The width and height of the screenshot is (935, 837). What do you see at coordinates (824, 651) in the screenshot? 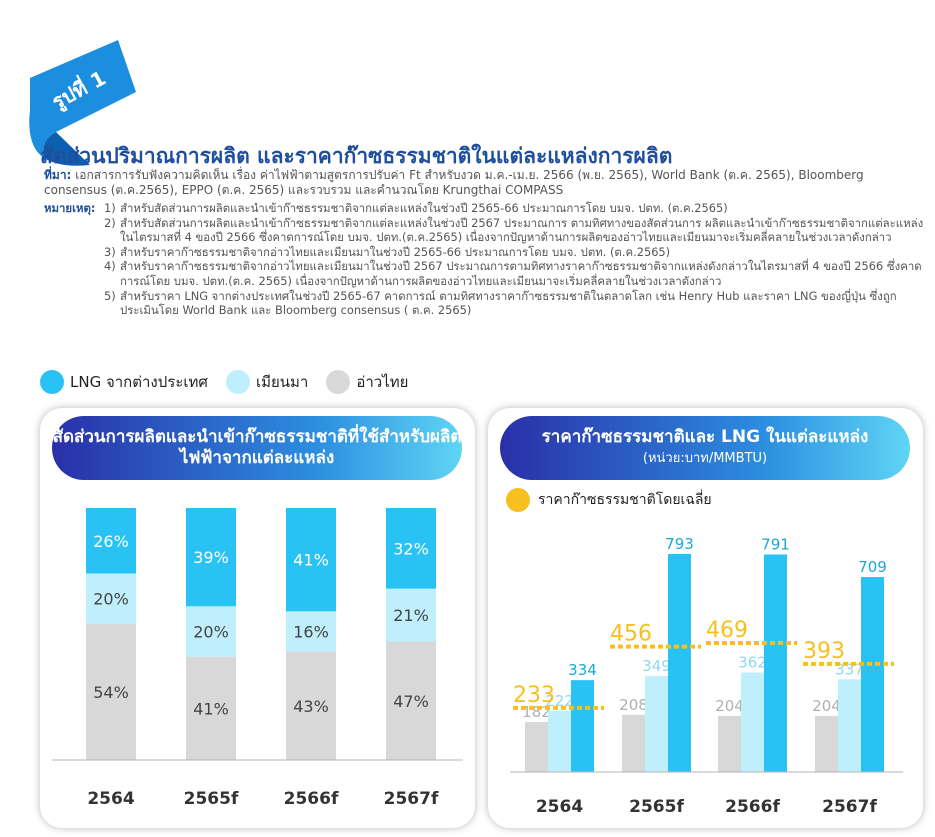
I see `average-label: 393` at bounding box center [824, 651].